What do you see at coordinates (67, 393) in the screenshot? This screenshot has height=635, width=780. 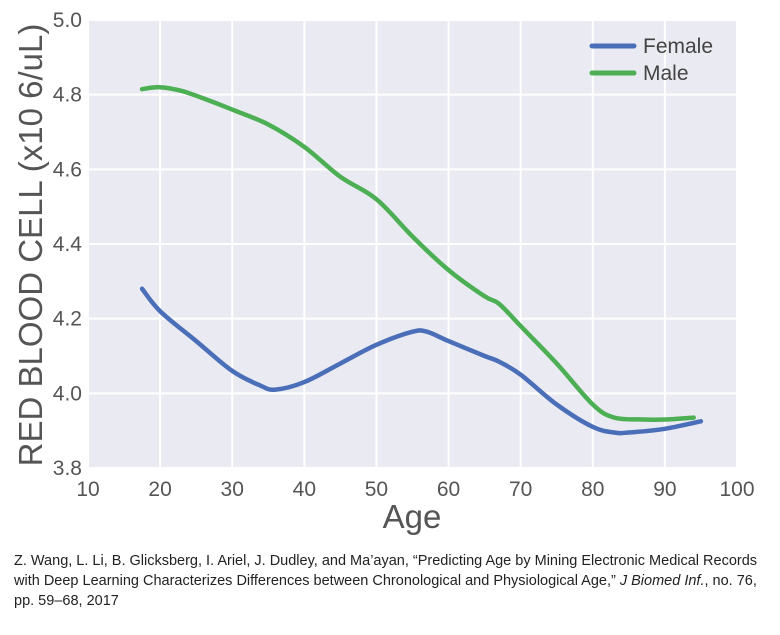 I see `y-tick-label: 4.0` at bounding box center [67, 393].